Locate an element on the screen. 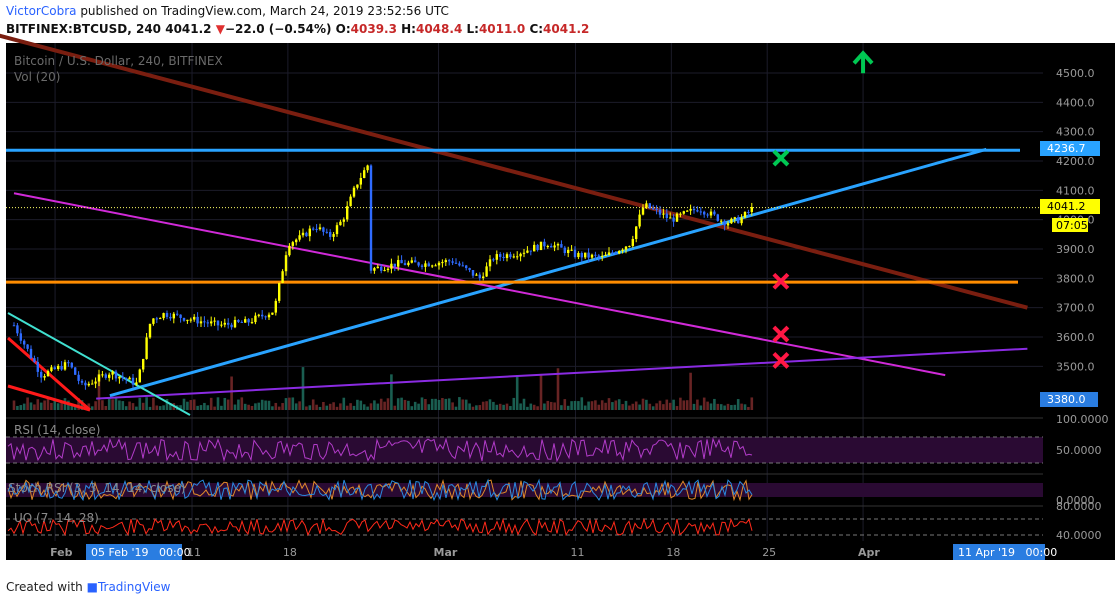 Image resolution: width=1115 pixels, height=606 pixels. open-value: 4039.3 is located at coordinates (373, 29).